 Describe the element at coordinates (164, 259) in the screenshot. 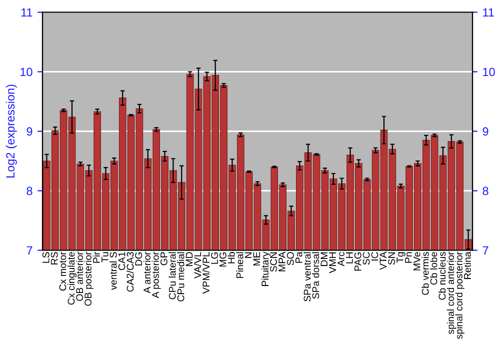

I see `x-tick-label: GP` at that location.